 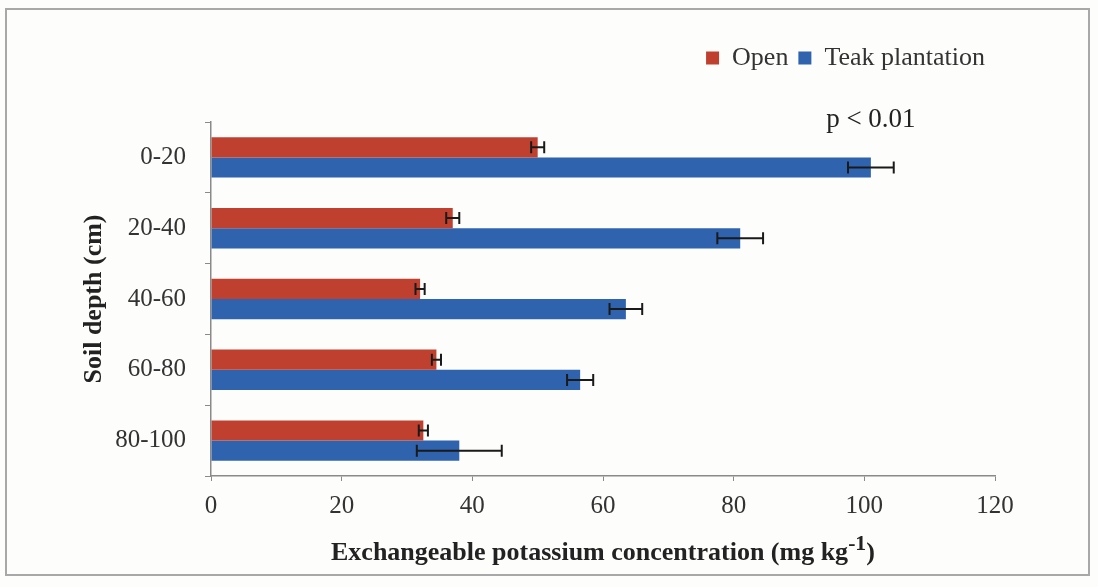 What do you see at coordinates (864, 504) in the screenshot?
I see `x-tick-label: 100` at bounding box center [864, 504].